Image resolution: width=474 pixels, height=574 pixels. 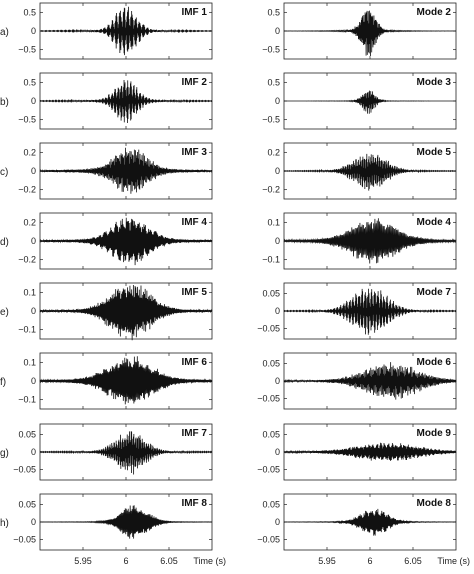 What do you see at coordinates (4, 102) in the screenshot?
I see `row-label: b)` at bounding box center [4, 102].